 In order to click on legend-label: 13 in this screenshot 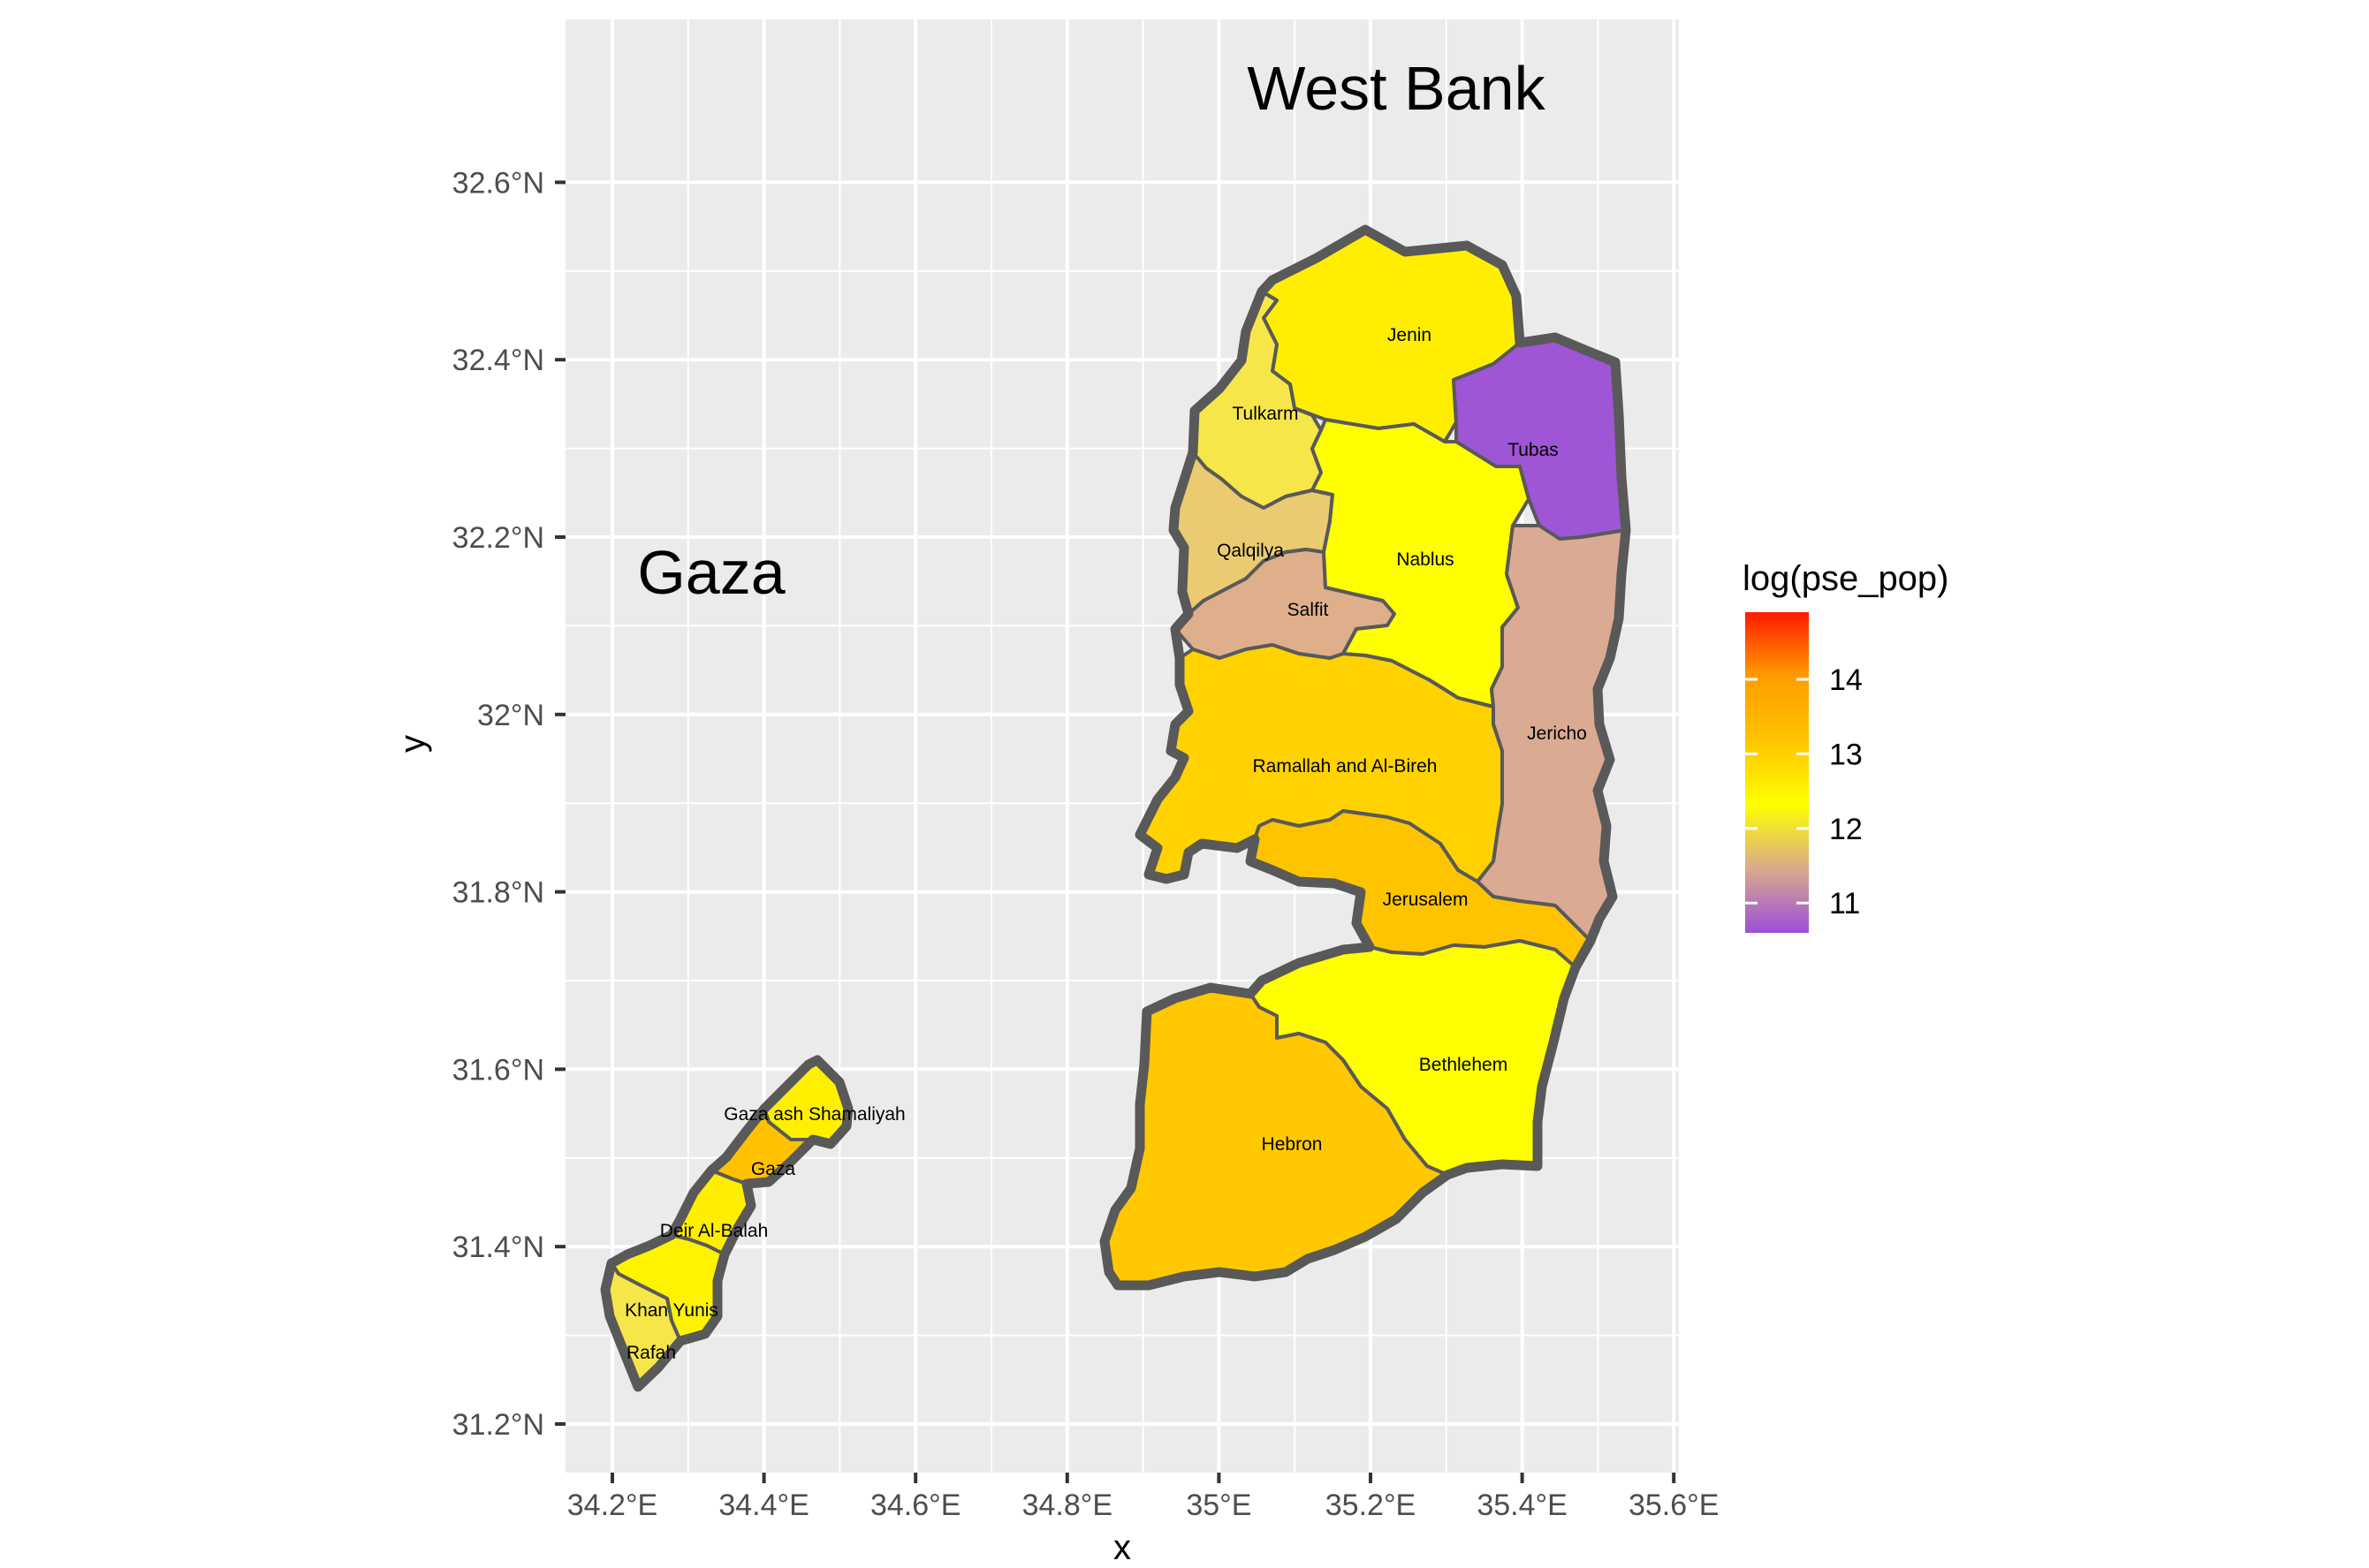, I will do `click(1846, 754)`.